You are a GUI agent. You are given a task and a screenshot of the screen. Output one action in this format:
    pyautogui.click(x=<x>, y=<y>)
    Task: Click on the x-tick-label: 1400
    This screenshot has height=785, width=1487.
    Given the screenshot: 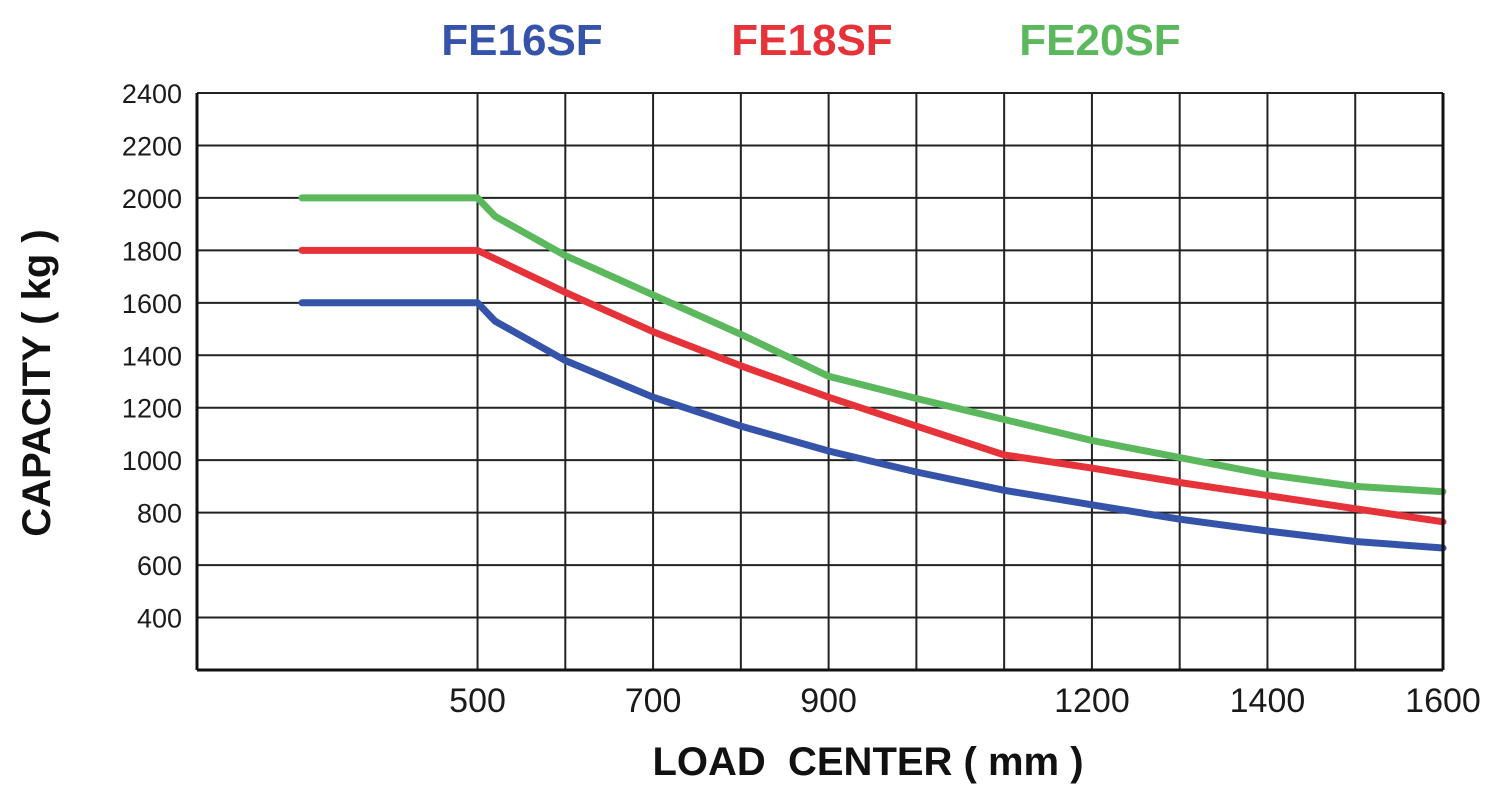 What is the action you would take?
    pyautogui.click(x=1268, y=701)
    